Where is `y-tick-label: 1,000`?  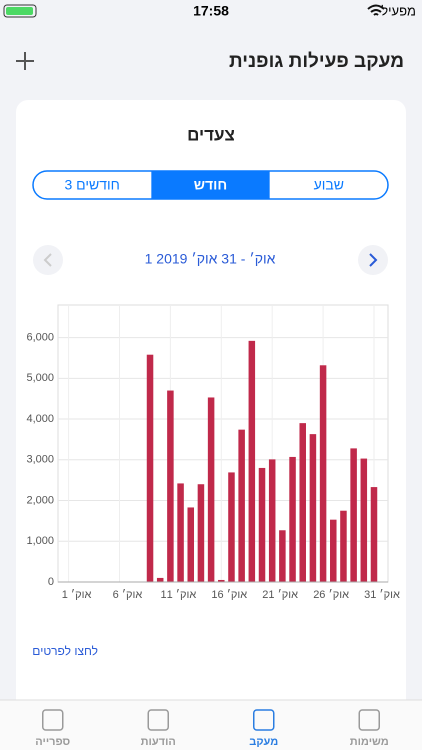
y-tick-label: 1,000 is located at coordinates (40, 541).